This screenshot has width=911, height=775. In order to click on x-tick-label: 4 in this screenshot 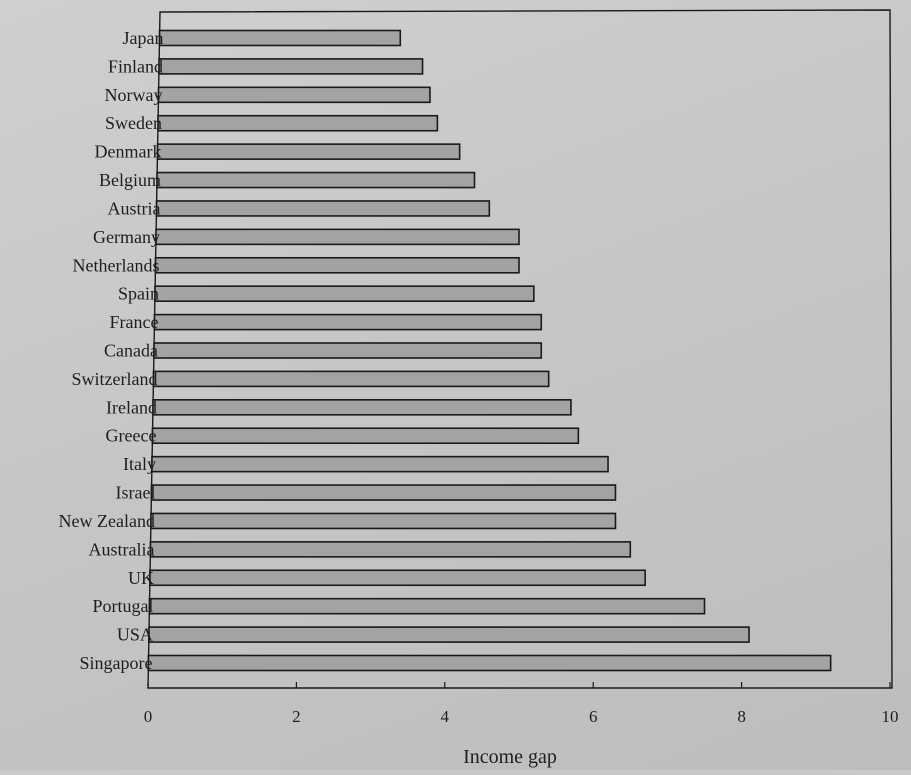, I will do `click(445, 716)`.